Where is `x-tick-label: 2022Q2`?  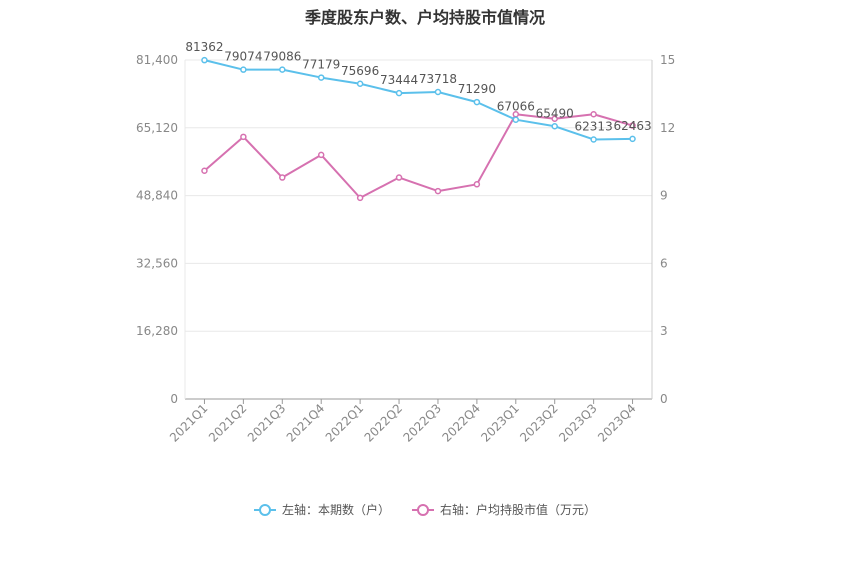
x-tick-label: 2022Q2 is located at coordinates (384, 423).